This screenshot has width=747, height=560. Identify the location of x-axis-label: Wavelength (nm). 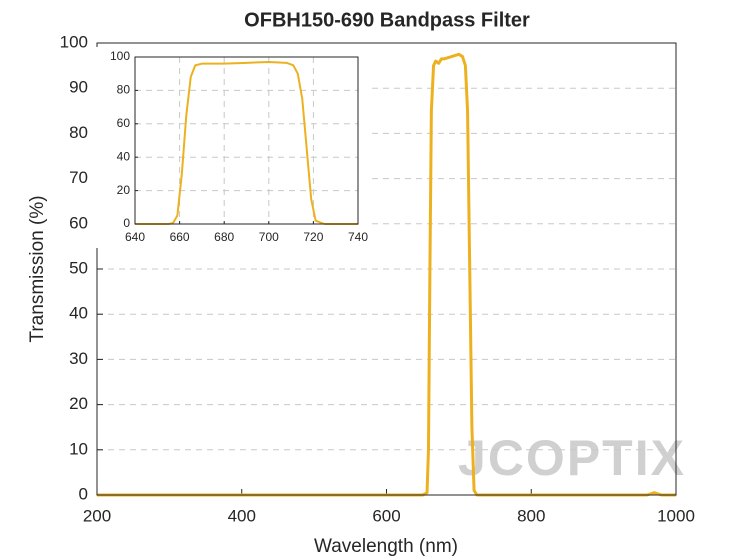
(386, 546).